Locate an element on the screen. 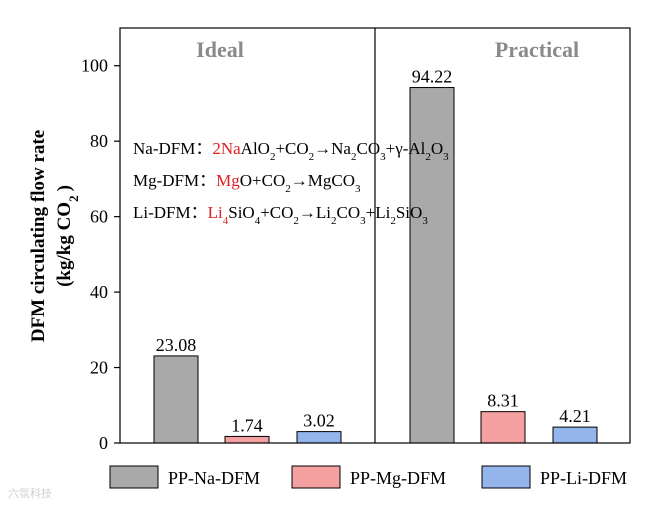  watermark: 六氛科技 is located at coordinates (30, 493).